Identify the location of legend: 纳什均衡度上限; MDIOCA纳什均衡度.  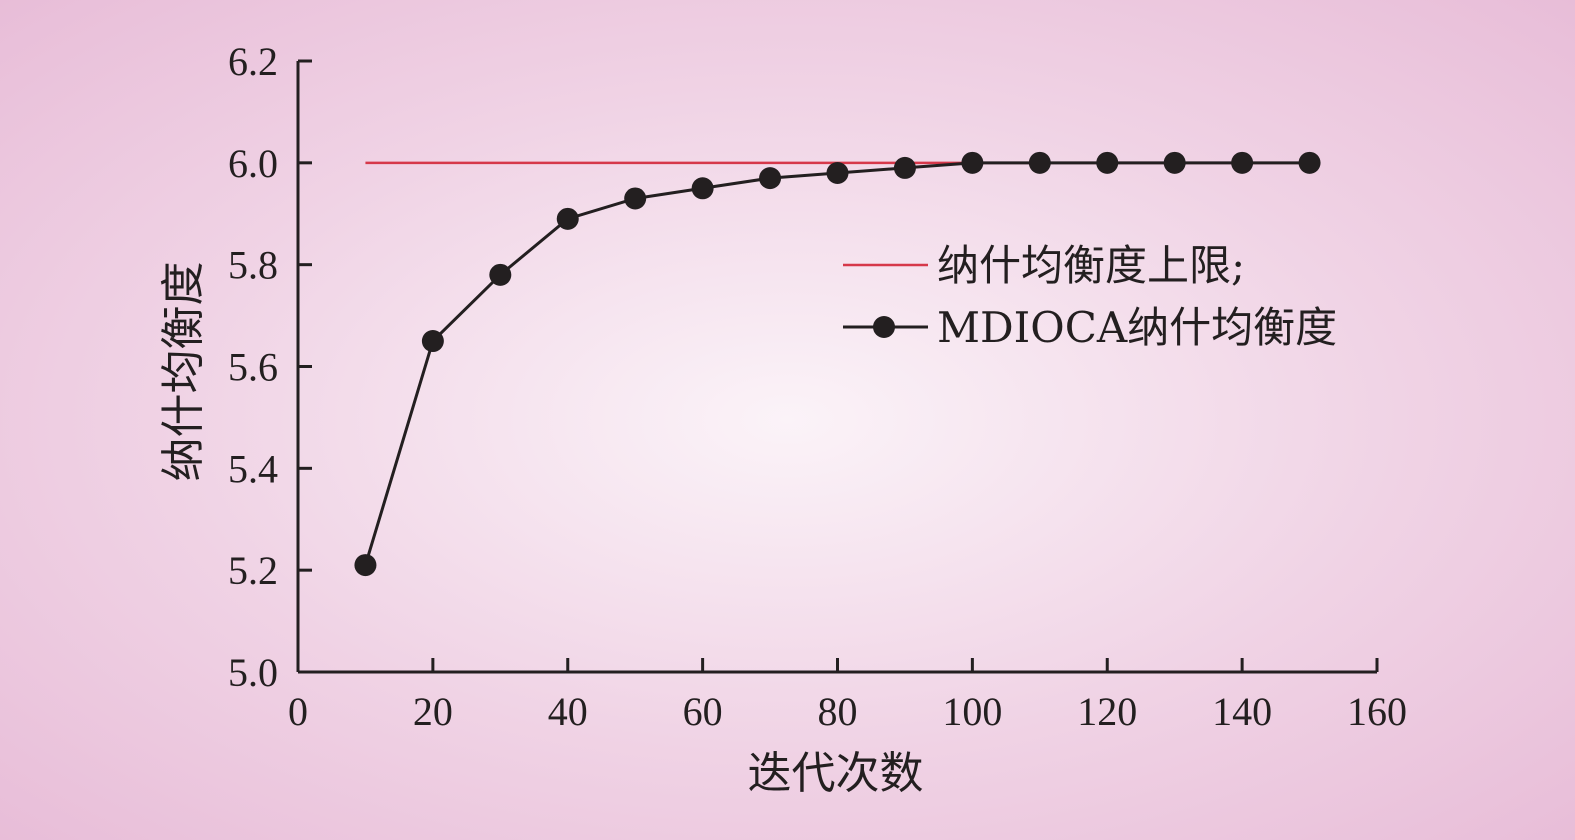
(1090, 296).